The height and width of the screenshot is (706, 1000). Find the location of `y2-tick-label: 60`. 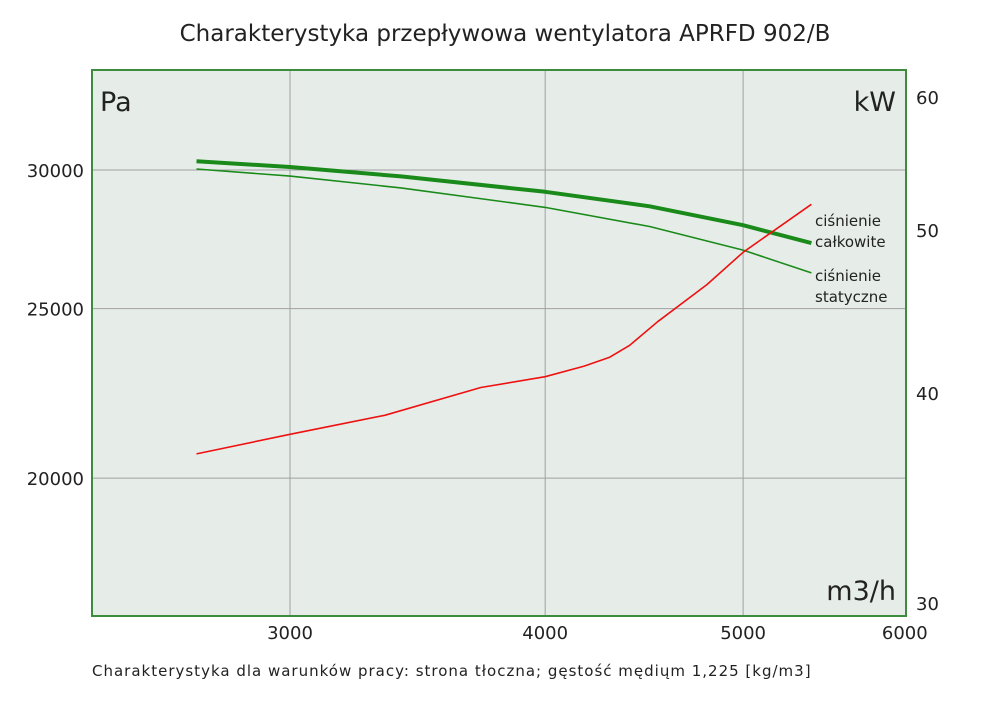

y2-tick-label: 60 is located at coordinates (927, 98).